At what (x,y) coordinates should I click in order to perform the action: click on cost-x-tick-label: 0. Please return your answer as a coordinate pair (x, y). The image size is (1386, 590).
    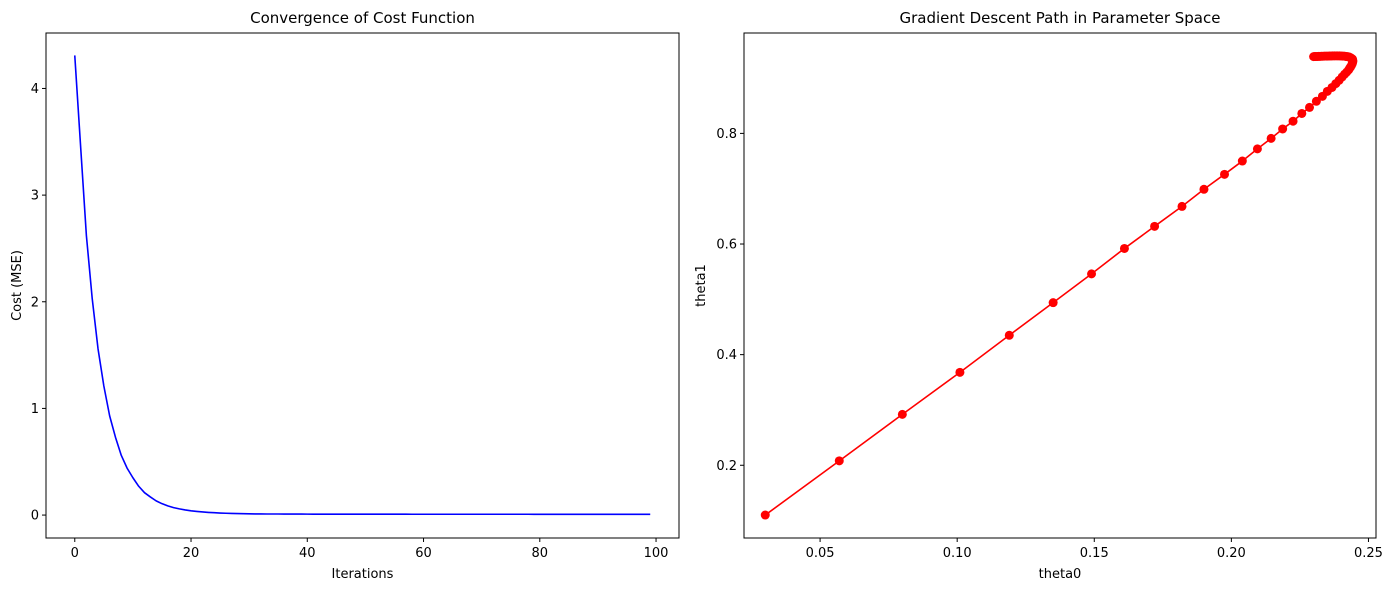
    Looking at the image, I should click on (75, 553).